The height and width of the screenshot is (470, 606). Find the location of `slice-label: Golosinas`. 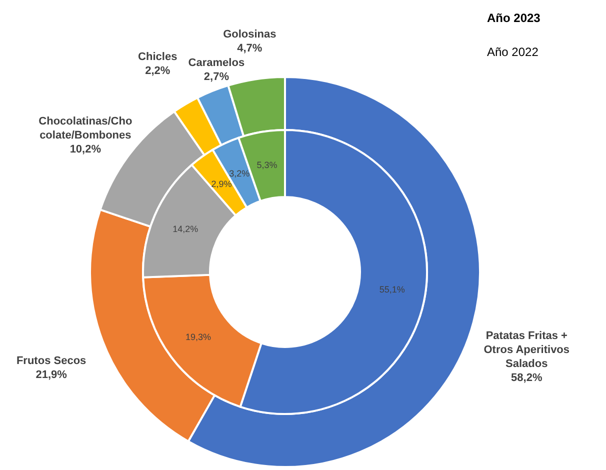

slice-label: Golosinas is located at coordinates (249, 34).